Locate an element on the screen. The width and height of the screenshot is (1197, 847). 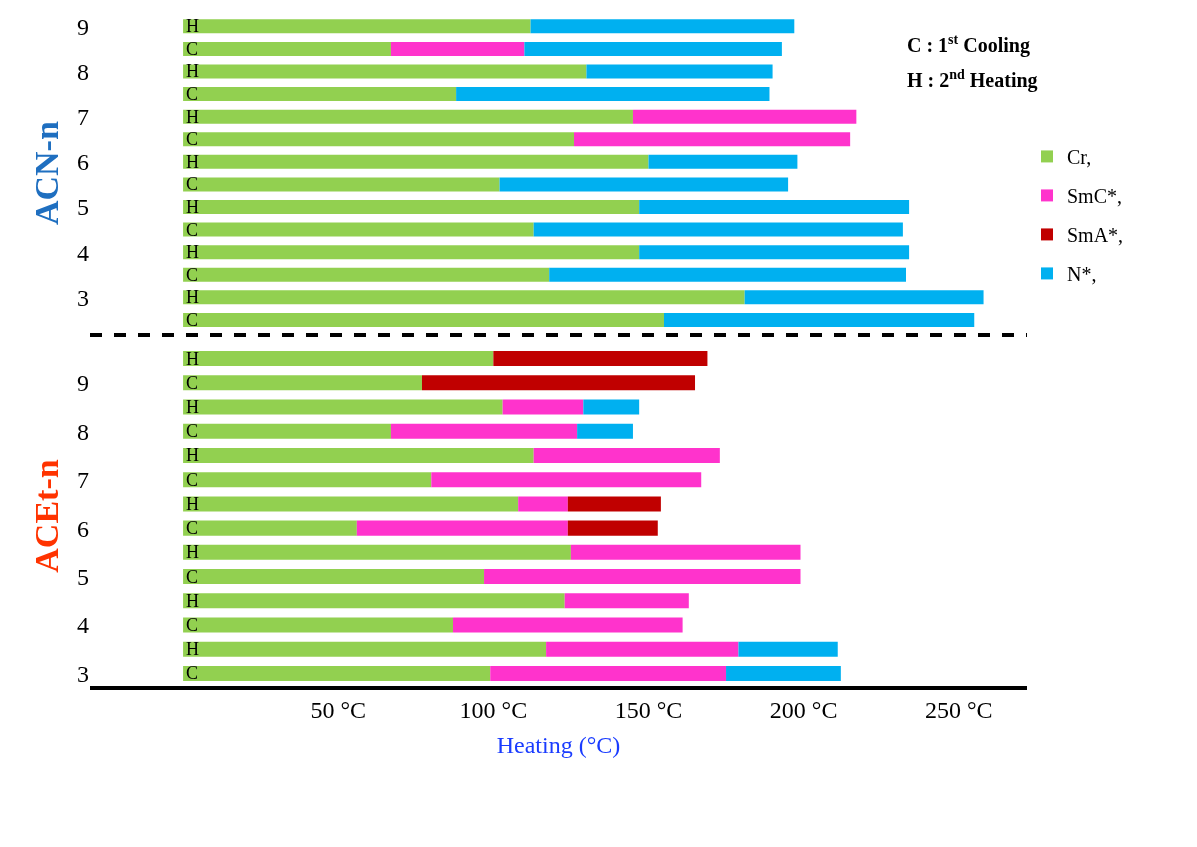
annotation: H : 2$^{nd}$ Heating is located at coordinates (972, 80).